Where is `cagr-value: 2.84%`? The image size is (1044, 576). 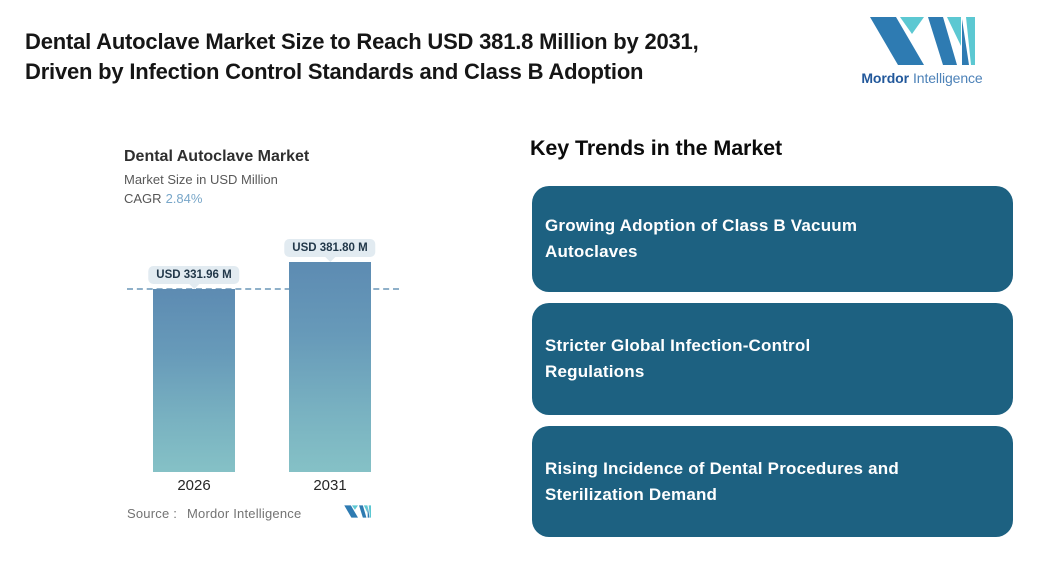 cagr-value: 2.84% is located at coordinates (184, 198).